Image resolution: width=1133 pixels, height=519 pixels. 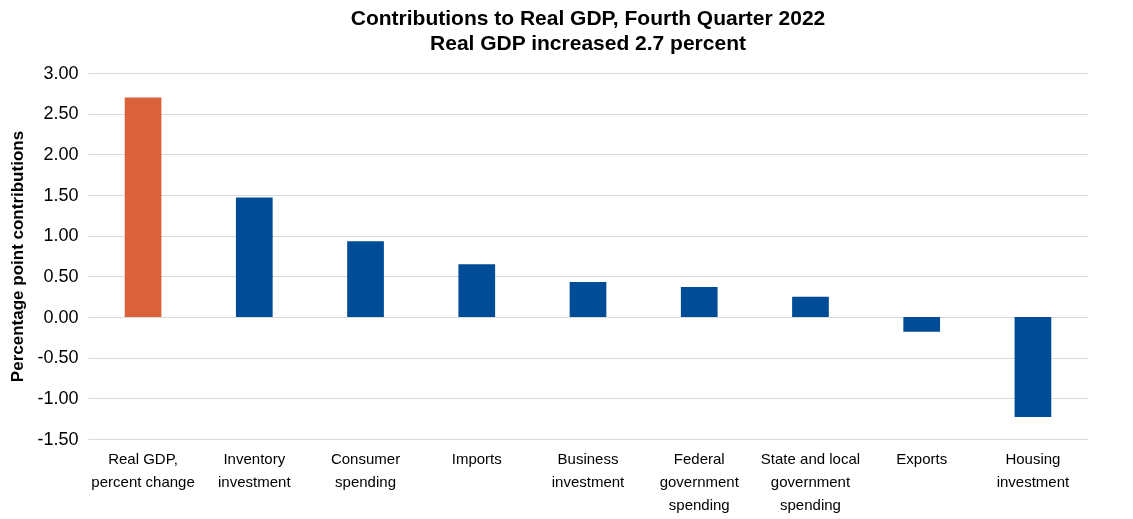 What do you see at coordinates (61, 275) in the screenshot?
I see `y-tick-label: 0.50` at bounding box center [61, 275].